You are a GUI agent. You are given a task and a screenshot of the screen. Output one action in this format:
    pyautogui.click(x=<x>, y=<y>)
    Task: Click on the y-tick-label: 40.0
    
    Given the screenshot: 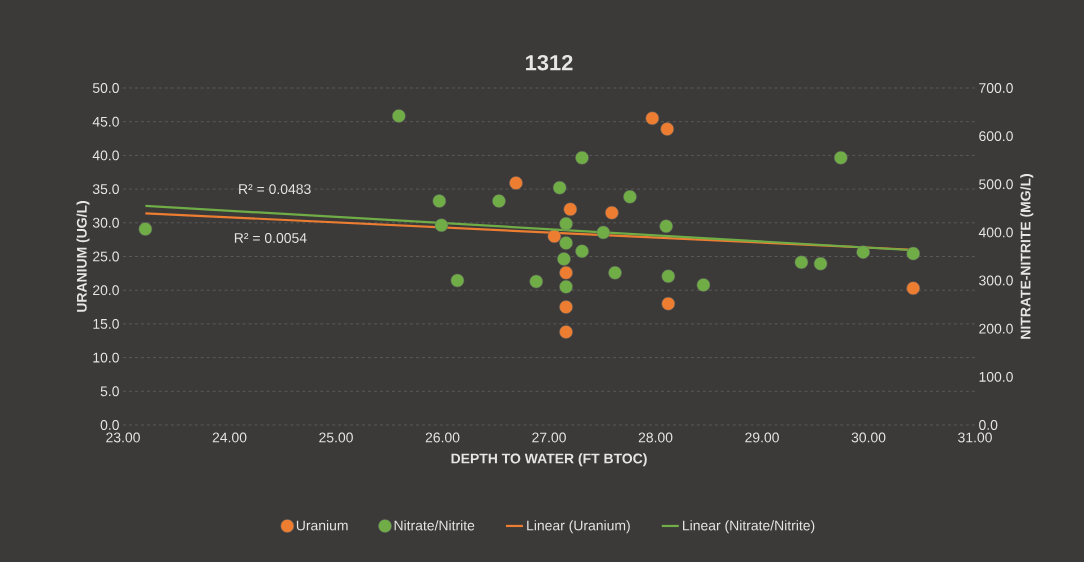 What is the action you would take?
    pyautogui.click(x=105, y=155)
    